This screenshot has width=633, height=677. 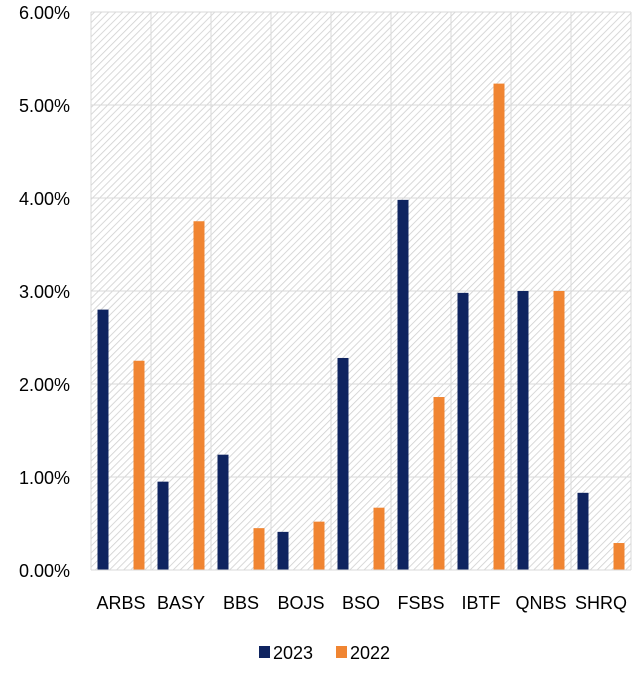 I want to click on x-tick-label: FSBS, so click(x=420, y=603).